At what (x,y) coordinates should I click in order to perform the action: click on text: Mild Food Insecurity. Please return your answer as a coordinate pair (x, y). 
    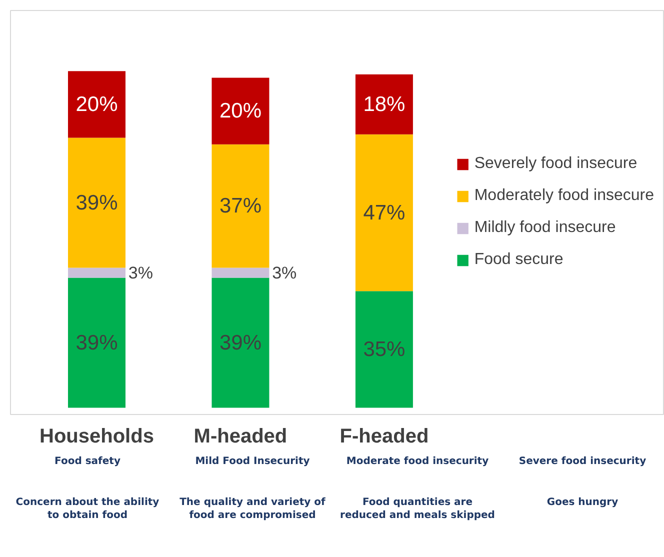
    Looking at the image, I should click on (252, 461).